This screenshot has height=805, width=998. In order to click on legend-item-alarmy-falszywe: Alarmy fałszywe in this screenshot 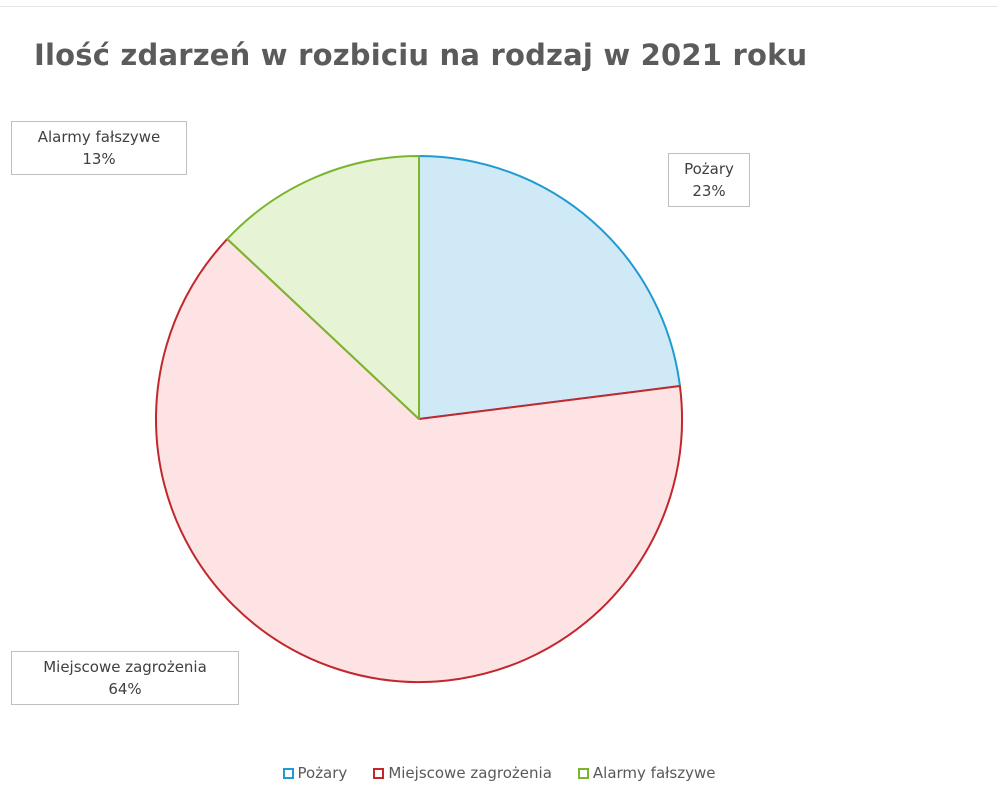, I will do `click(646, 773)`.